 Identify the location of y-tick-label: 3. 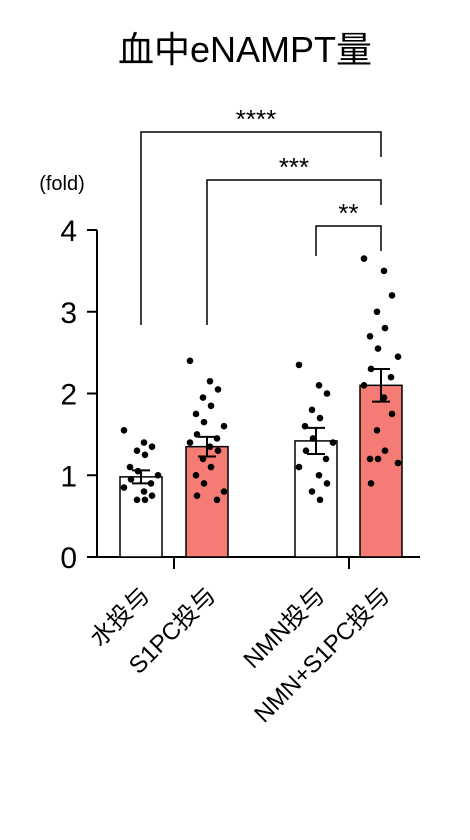
(68, 313).